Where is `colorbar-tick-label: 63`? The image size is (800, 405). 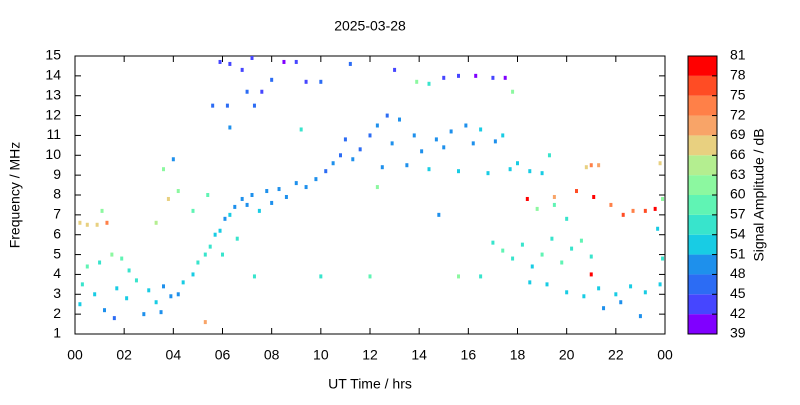
colorbar-tick-label: 63 is located at coordinates (738, 174).